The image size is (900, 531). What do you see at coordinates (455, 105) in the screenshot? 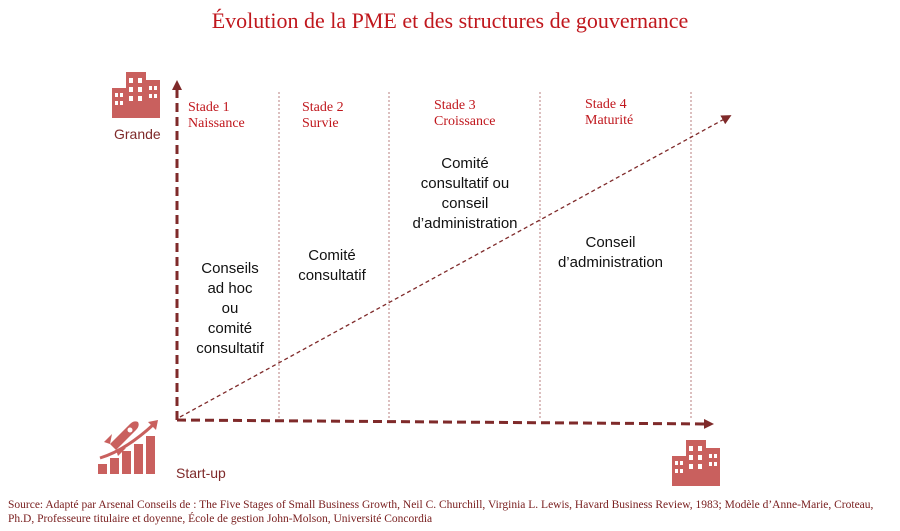
I see `stage-number: Stade 3` at bounding box center [455, 105].